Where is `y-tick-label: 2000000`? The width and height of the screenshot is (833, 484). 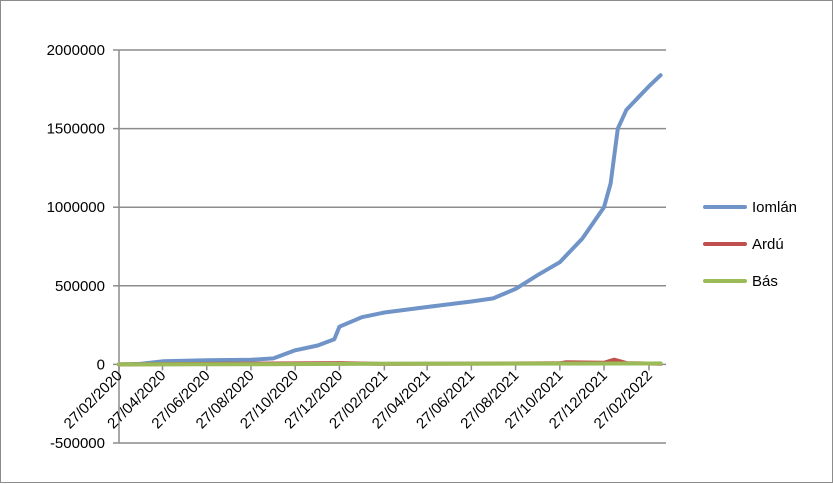
y-tick-label: 2000000 is located at coordinates (76, 50).